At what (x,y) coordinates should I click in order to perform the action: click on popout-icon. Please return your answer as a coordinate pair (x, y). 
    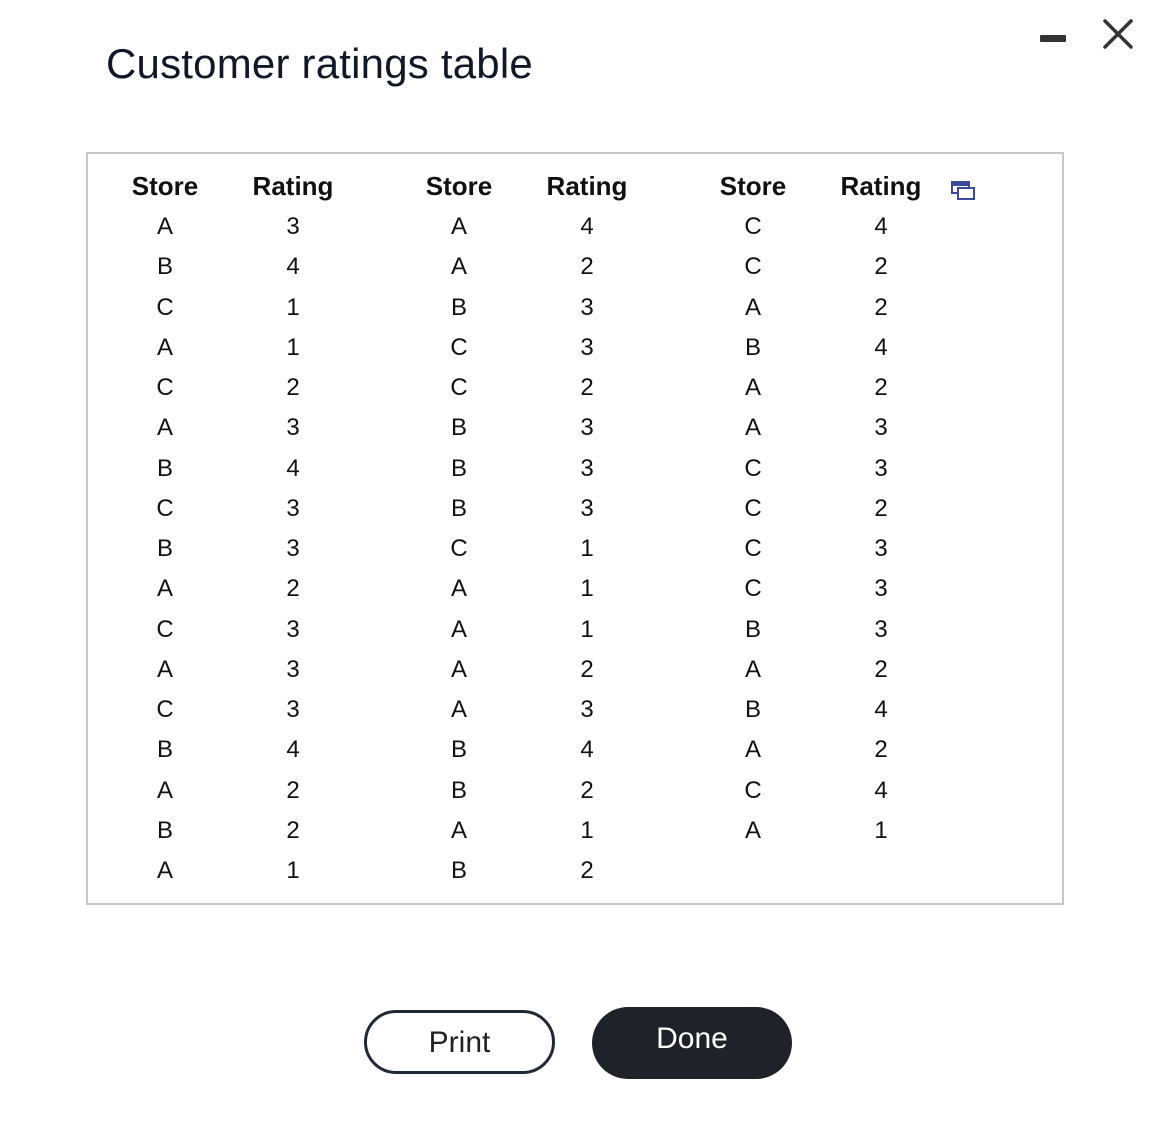
    Looking at the image, I should click on (963, 191).